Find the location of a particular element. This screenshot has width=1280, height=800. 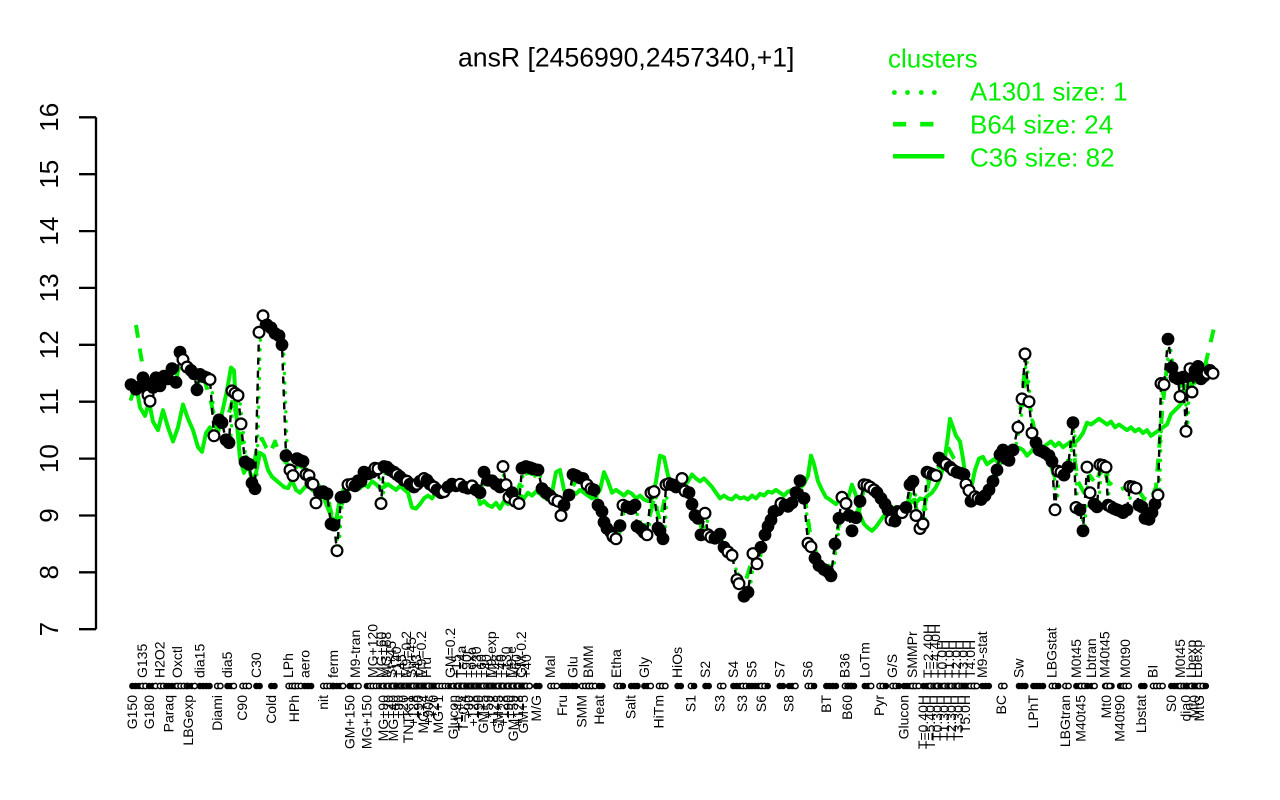

svg-text: Etha is located at coordinates (616, 663).